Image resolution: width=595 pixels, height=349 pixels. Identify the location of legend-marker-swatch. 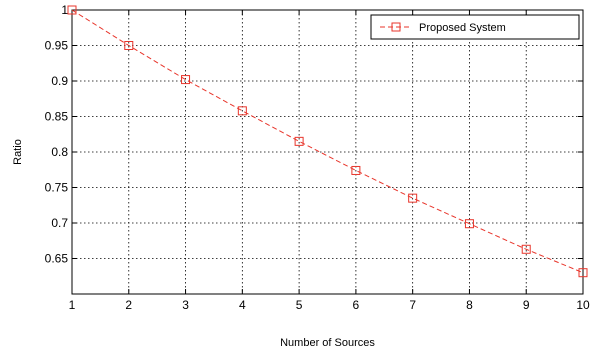
(396, 27).